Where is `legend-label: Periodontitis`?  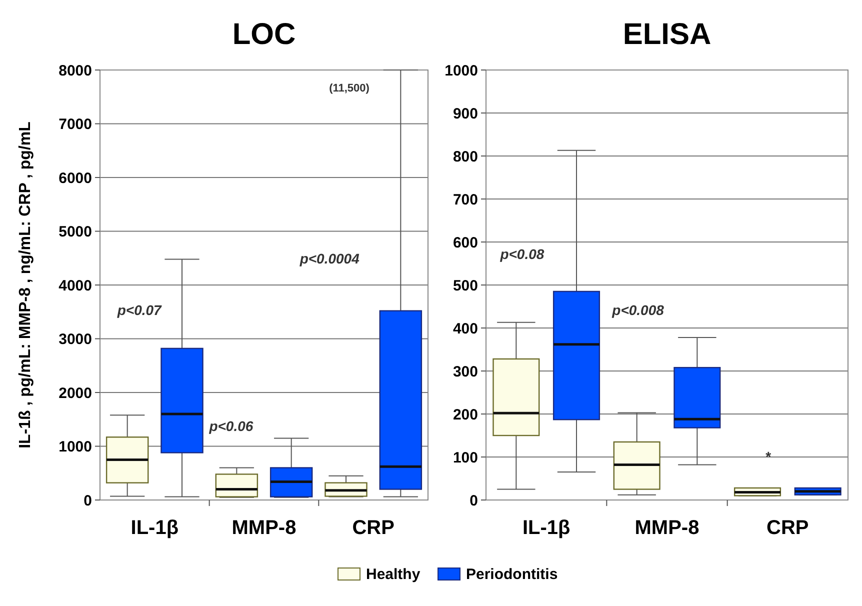
legend-label: Periodontitis is located at coordinates (512, 574).